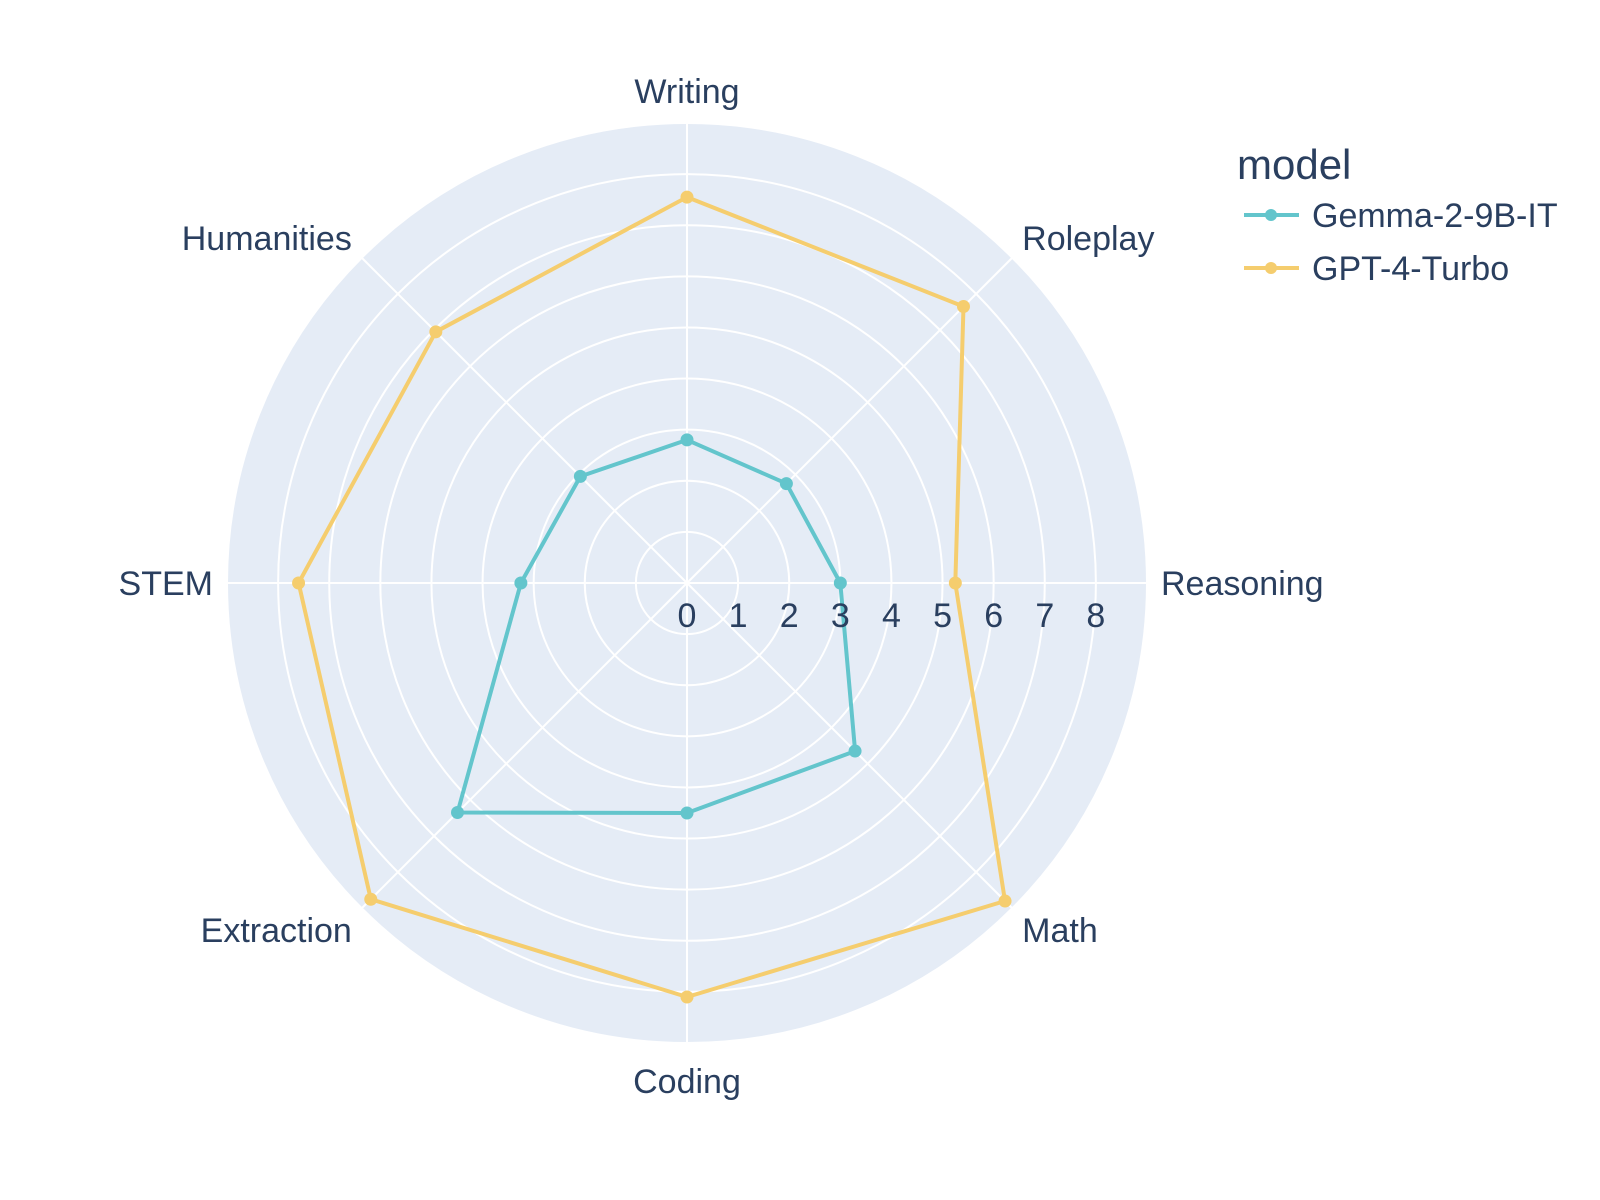  What do you see at coordinates (276, 931) in the screenshot?
I see `category-label-extraction: Extraction` at bounding box center [276, 931].